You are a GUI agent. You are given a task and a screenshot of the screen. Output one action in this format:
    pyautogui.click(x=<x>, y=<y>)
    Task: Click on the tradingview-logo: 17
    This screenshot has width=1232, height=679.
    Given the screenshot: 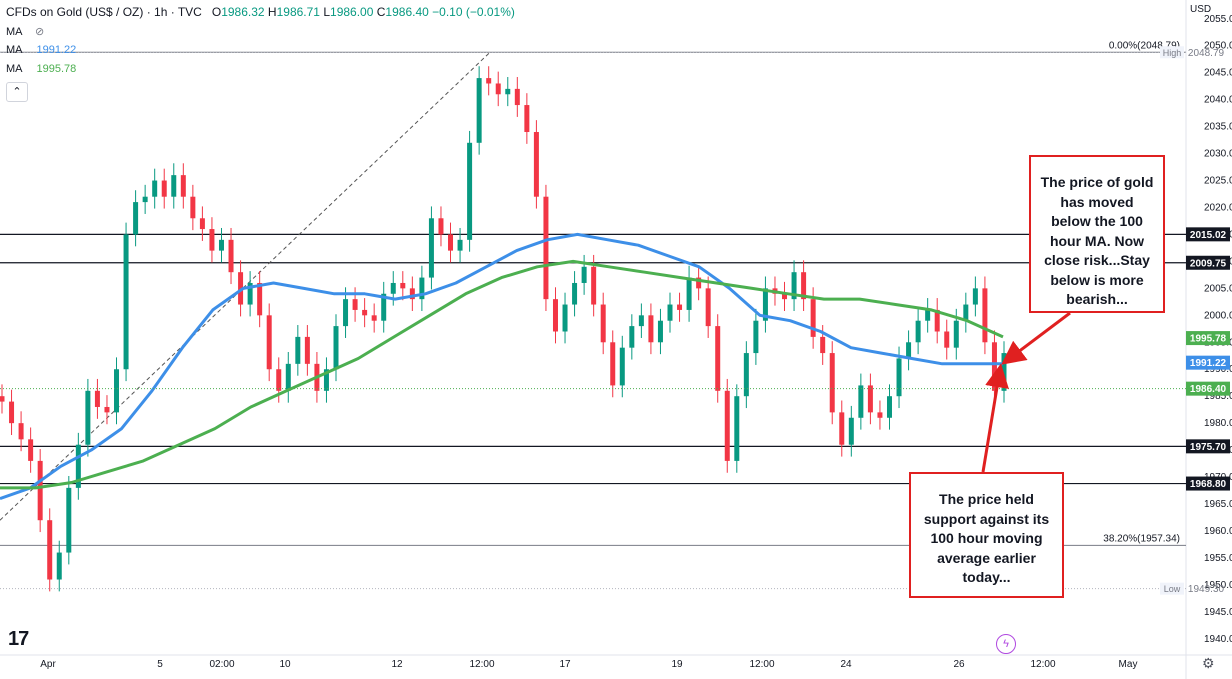 What is the action you would take?
    pyautogui.click(x=18, y=639)
    